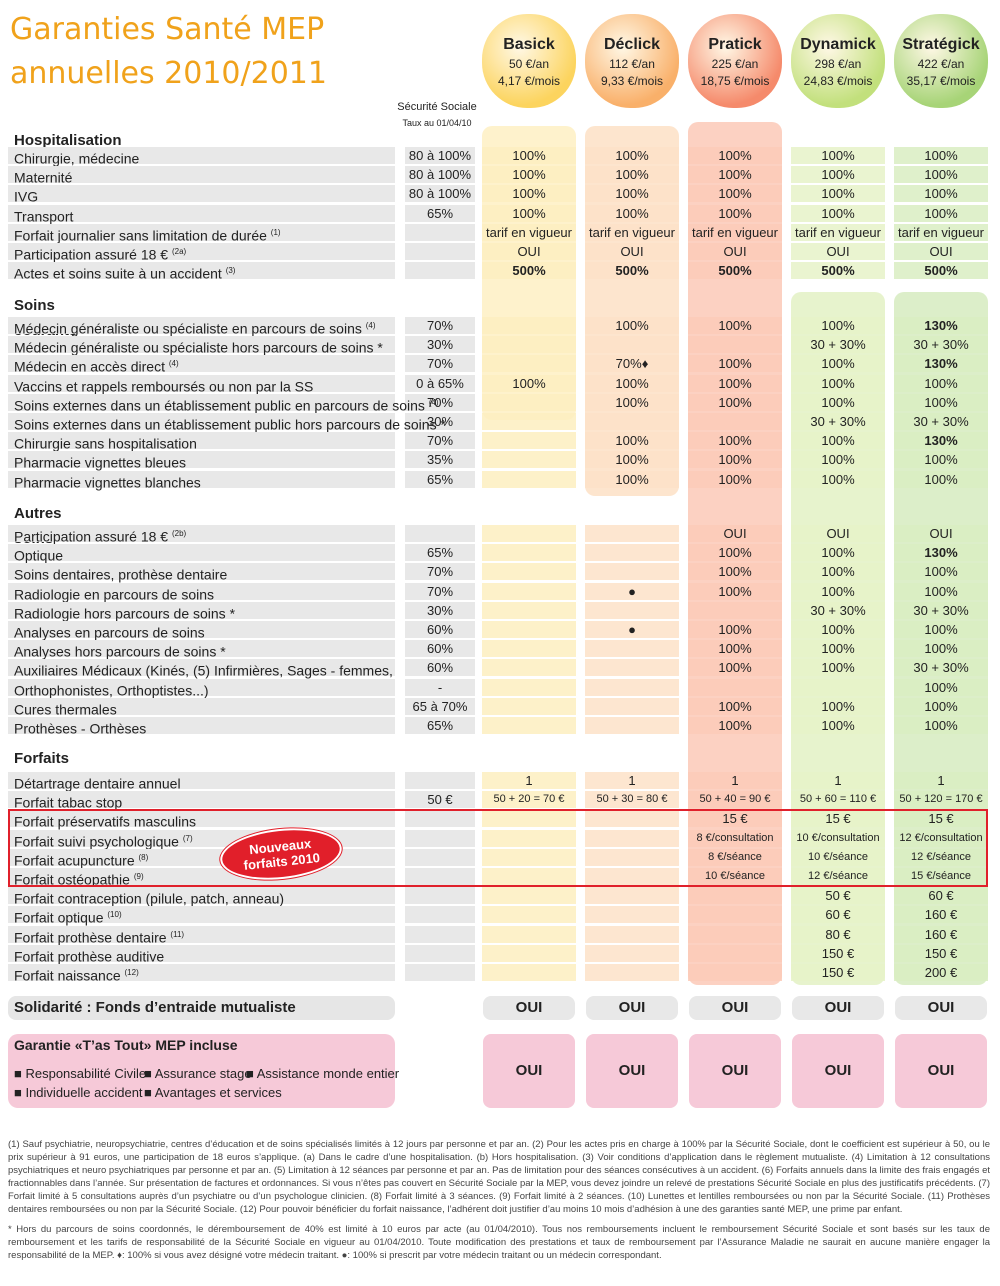 The image size is (1000, 1286). I want to click on row-label-text: Pharmacie vignettes bleues, so click(100, 463).